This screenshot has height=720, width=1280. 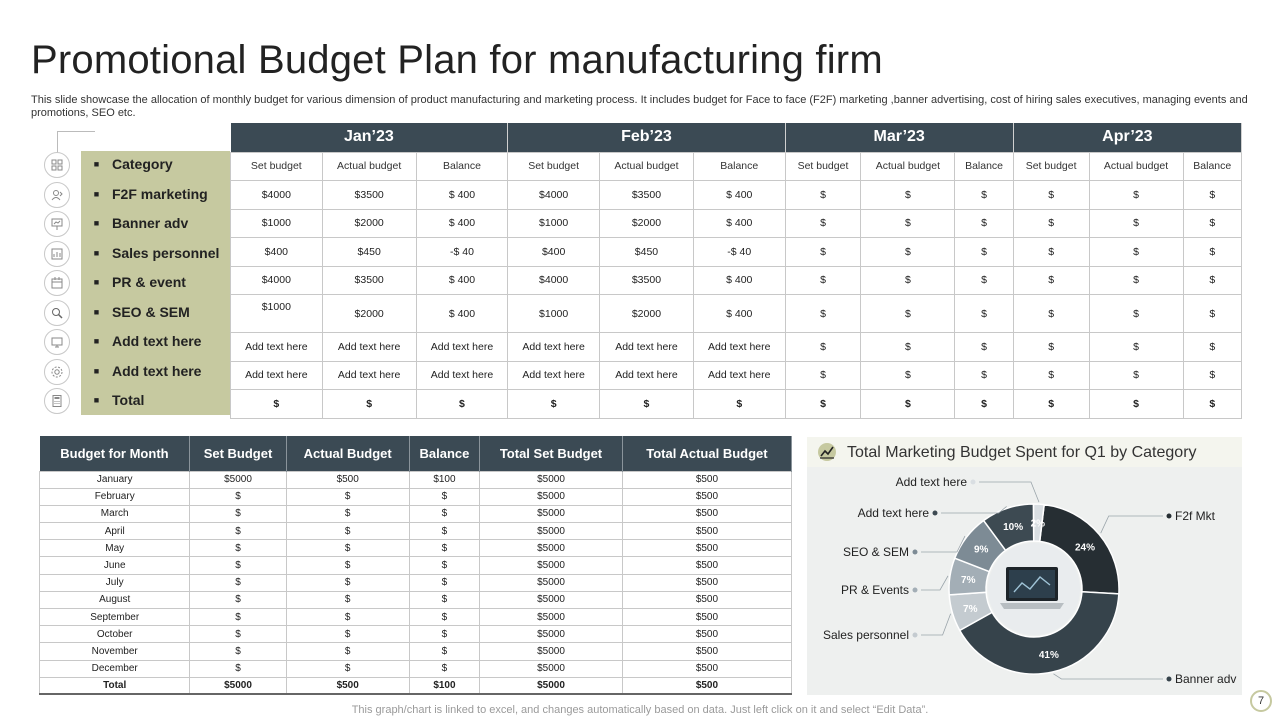 I want to click on table-cell: $2000, so click(x=369, y=223).